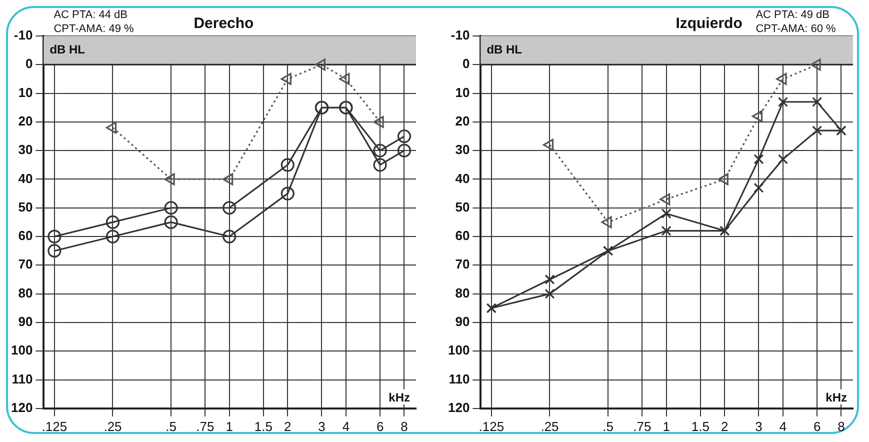 Image resolution: width=869 pixels, height=442 pixels. Describe the element at coordinates (796, 29) in the screenshot. I see `text: CPT-AMA: 60 %` at that location.